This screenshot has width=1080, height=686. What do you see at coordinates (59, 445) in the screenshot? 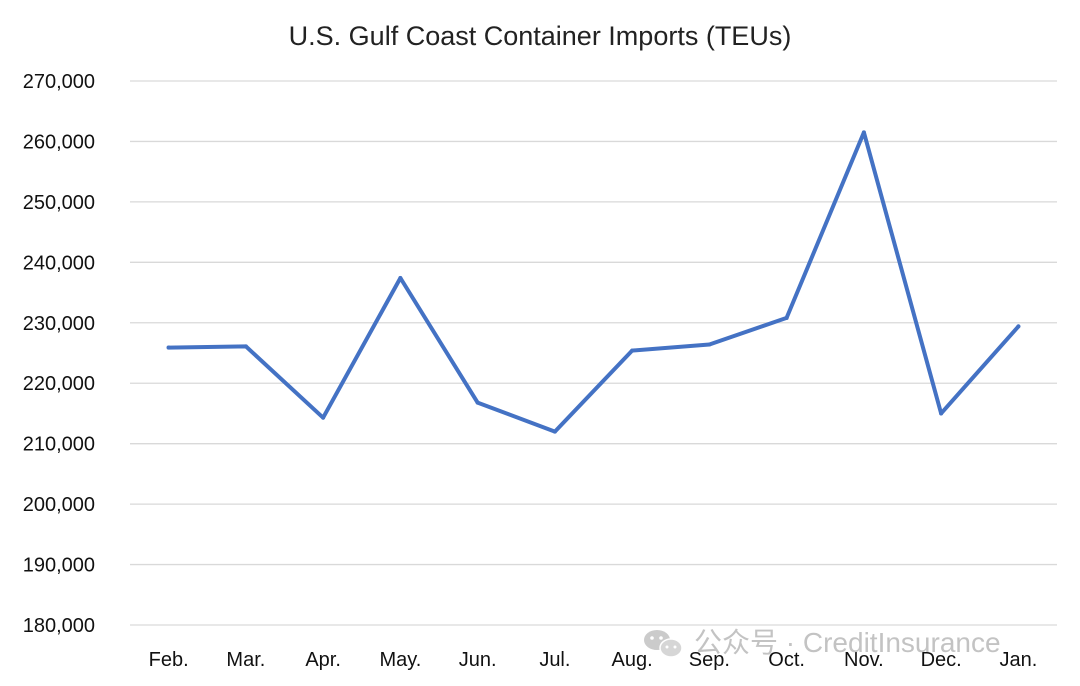
I see `y-tick-label: 210,000` at bounding box center [59, 445].